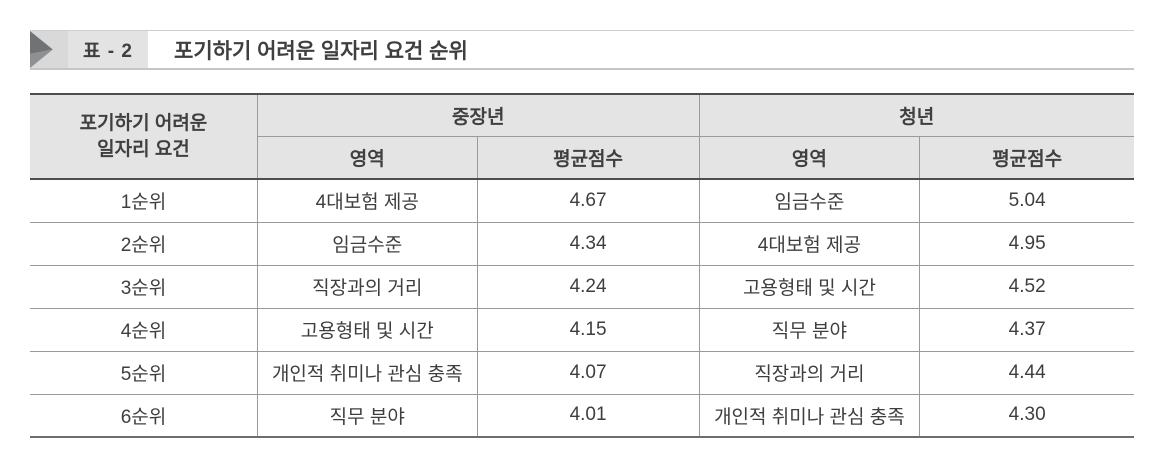 This screenshot has height=474, width=1164. Describe the element at coordinates (143, 149) in the screenshot. I see `header-rank-line2: 일자리 요건` at that location.